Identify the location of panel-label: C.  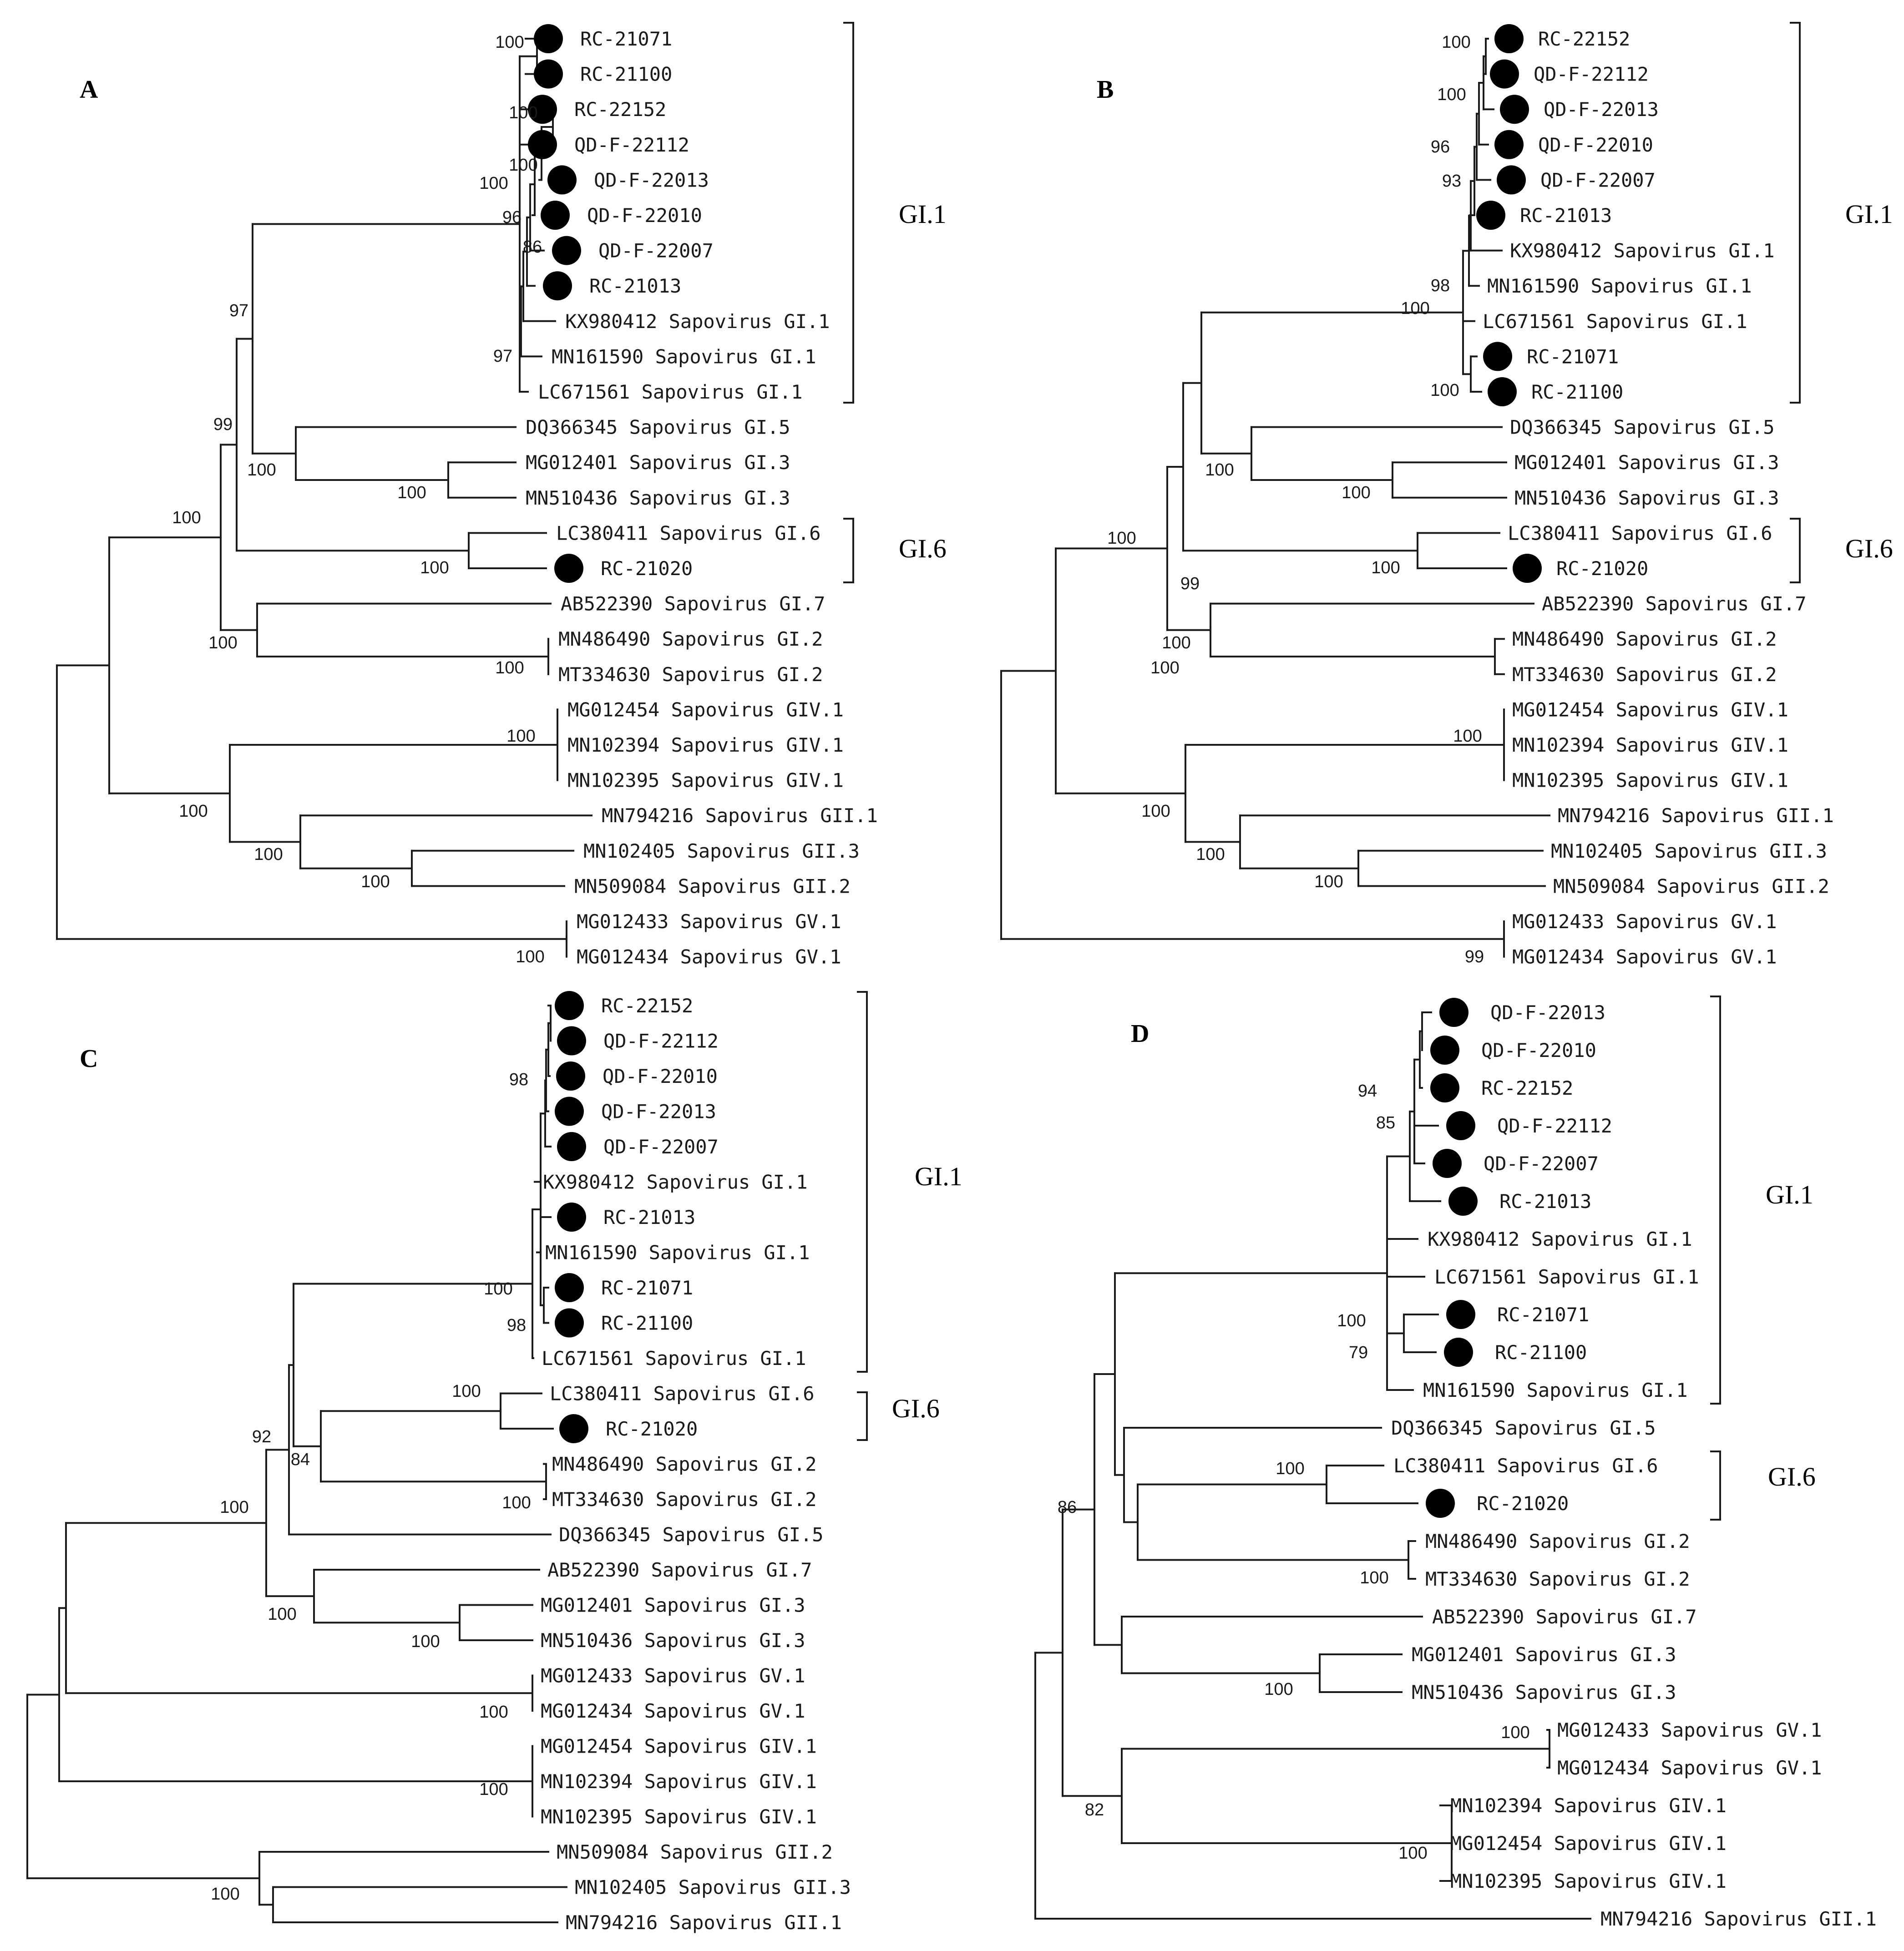
(89, 1059).